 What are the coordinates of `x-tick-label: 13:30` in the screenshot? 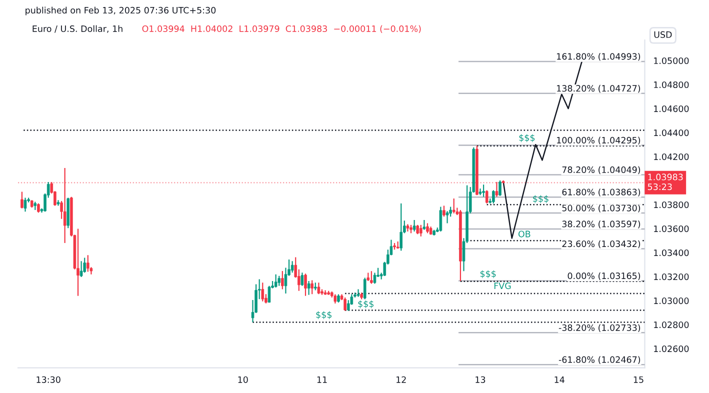 It's located at (48, 379).